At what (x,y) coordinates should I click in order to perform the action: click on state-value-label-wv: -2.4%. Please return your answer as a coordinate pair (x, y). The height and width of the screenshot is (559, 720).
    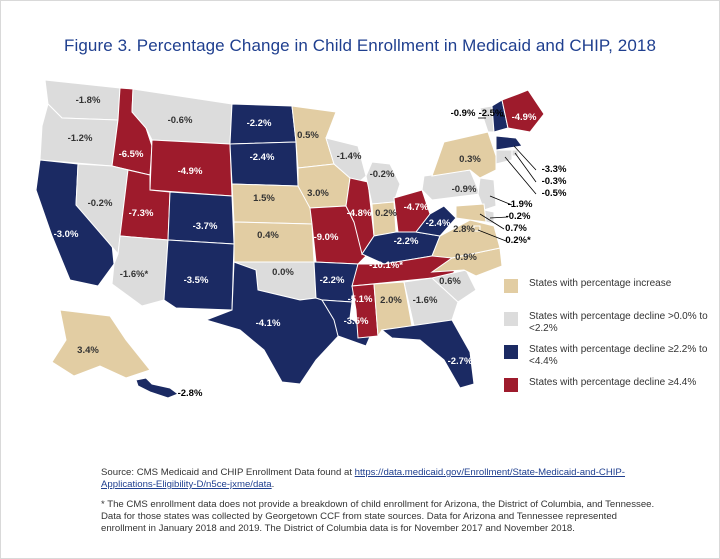
    Looking at the image, I should click on (438, 223).